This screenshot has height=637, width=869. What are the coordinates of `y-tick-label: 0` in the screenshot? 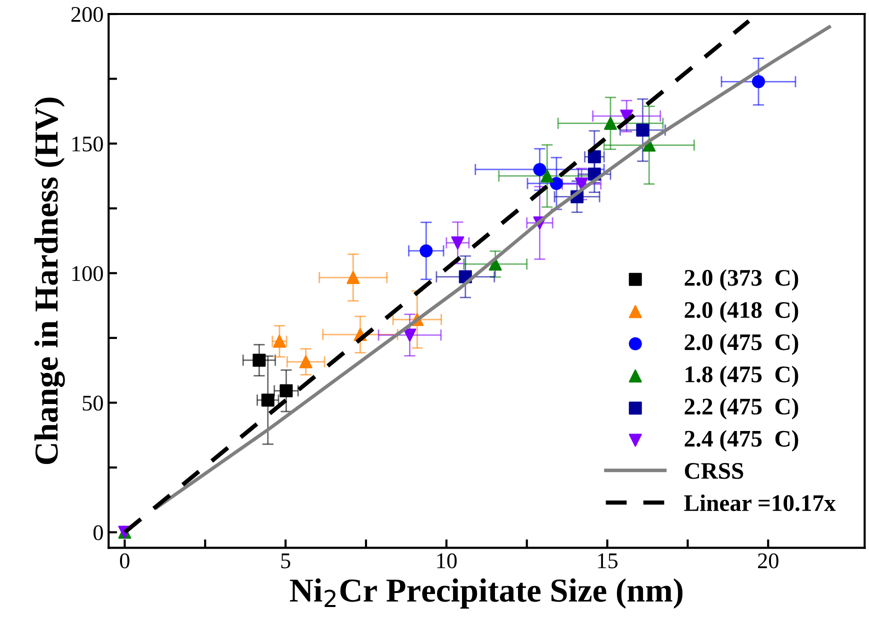 It's located at (98, 532).